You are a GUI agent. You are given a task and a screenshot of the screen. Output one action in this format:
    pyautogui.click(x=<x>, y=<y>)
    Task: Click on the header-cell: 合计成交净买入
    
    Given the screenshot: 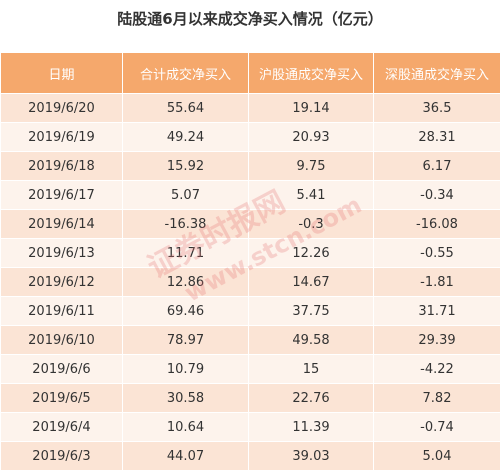 What is the action you would take?
    pyautogui.click(x=185, y=73)
    